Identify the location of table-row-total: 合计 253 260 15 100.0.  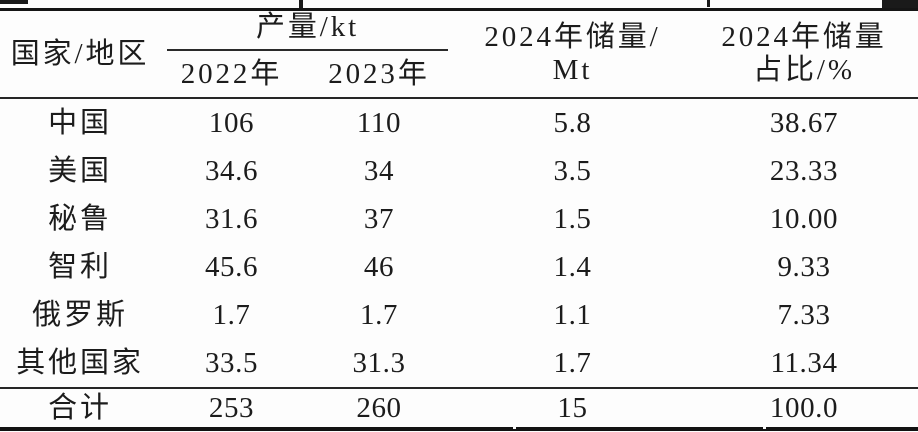
(459, 408).